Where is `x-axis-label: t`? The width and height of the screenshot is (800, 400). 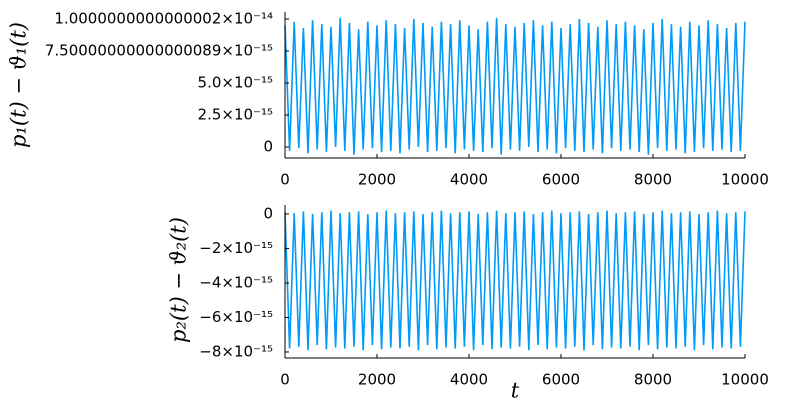 x-axis-label: t is located at coordinates (515, 389).